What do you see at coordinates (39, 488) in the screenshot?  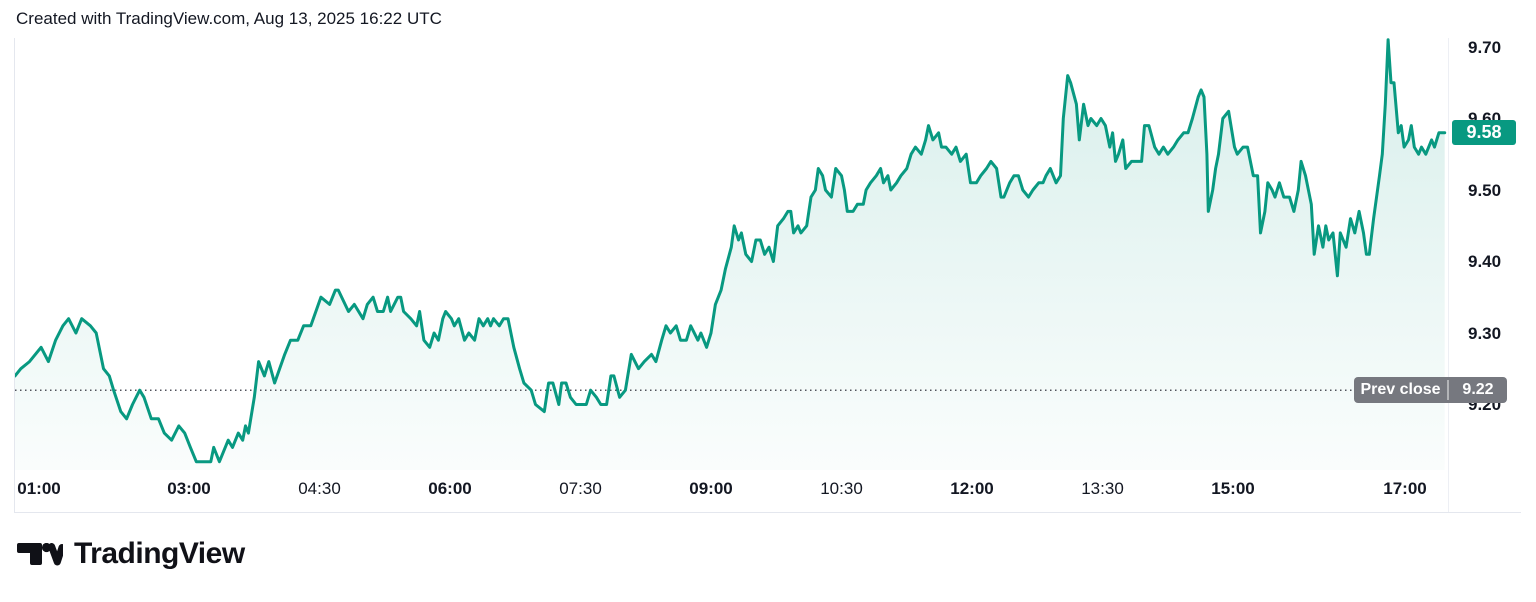 I see `time-axis-label: 01:00` at bounding box center [39, 488].